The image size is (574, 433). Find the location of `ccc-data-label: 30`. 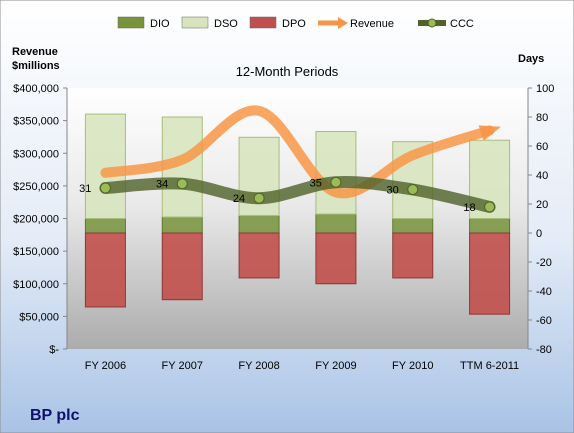

ccc-data-label: 30 is located at coordinates (393, 191).